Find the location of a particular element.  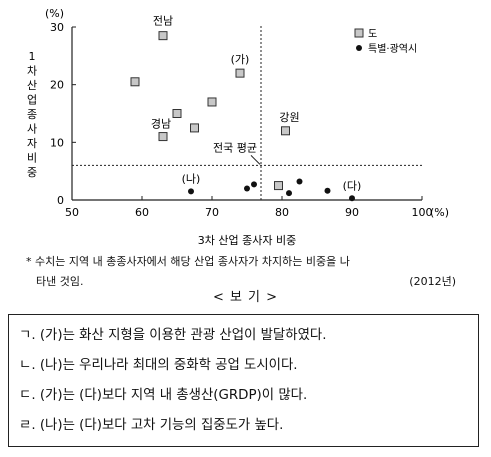

legend-label: 도 is located at coordinates (372, 34).